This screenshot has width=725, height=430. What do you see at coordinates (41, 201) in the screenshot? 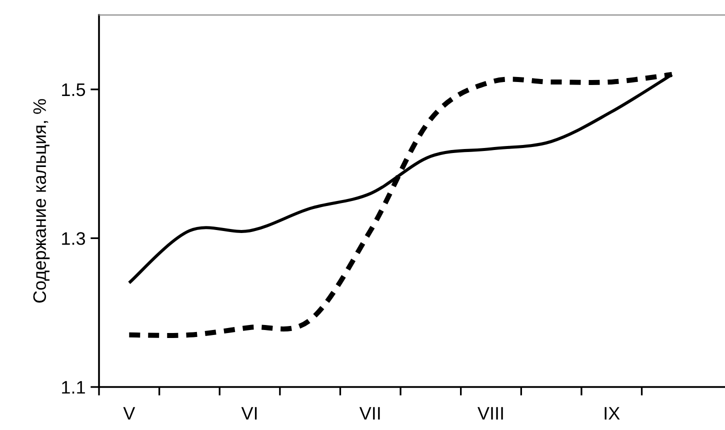
I see `y-axis-title: Содержание кальция, %` at bounding box center [41, 201].